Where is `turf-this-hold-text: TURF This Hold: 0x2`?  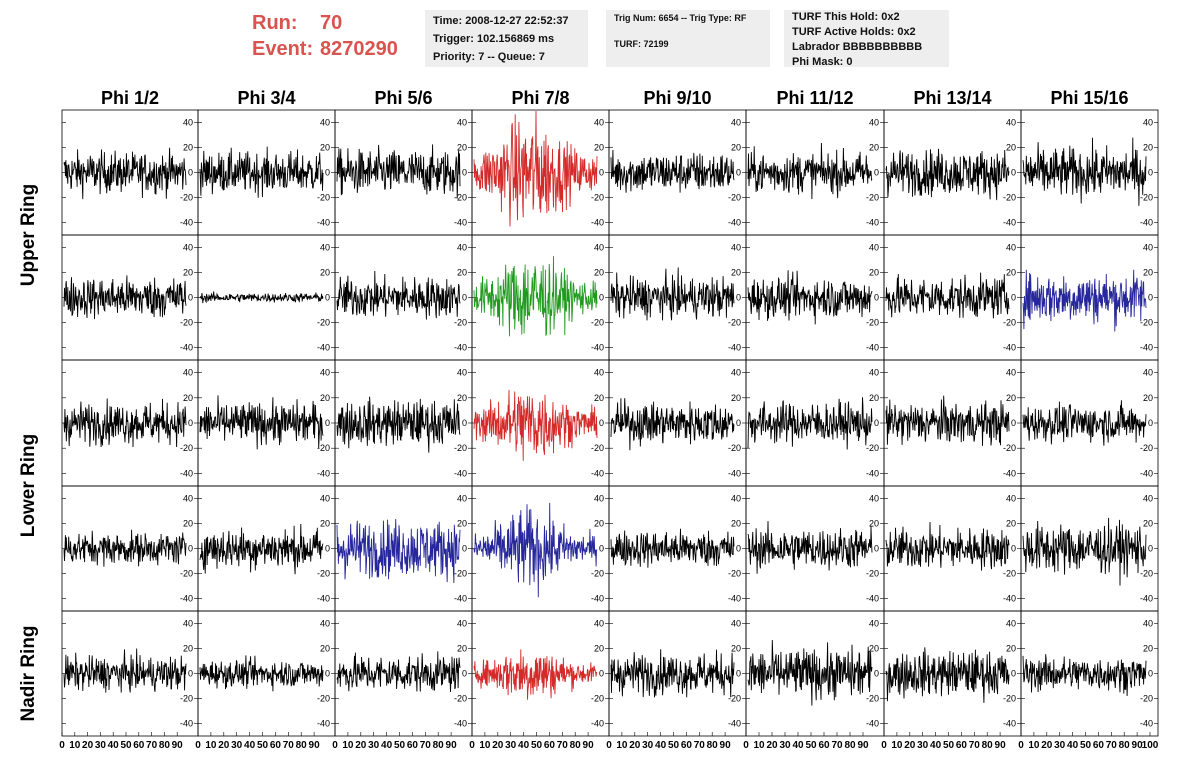 turf-this-hold-text: TURF This Hold: 0x2 is located at coordinates (846, 17).